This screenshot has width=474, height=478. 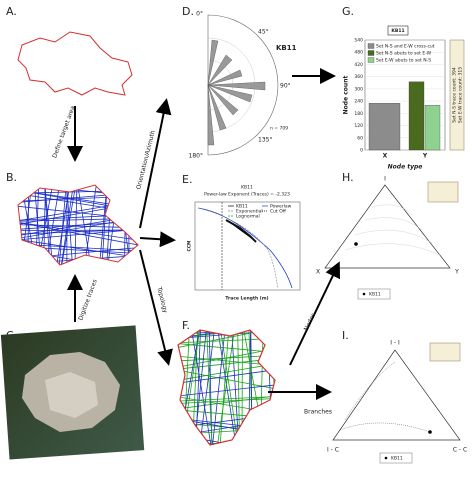 I want to click on arrow-label: Topology, so click(x=162, y=299).